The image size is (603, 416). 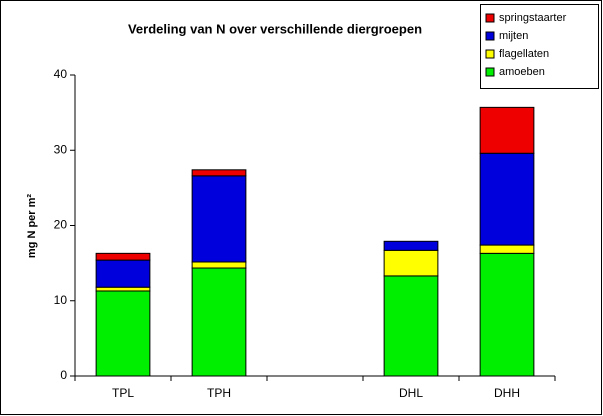 I want to click on y-tick-label: 30, so click(x=61, y=149).